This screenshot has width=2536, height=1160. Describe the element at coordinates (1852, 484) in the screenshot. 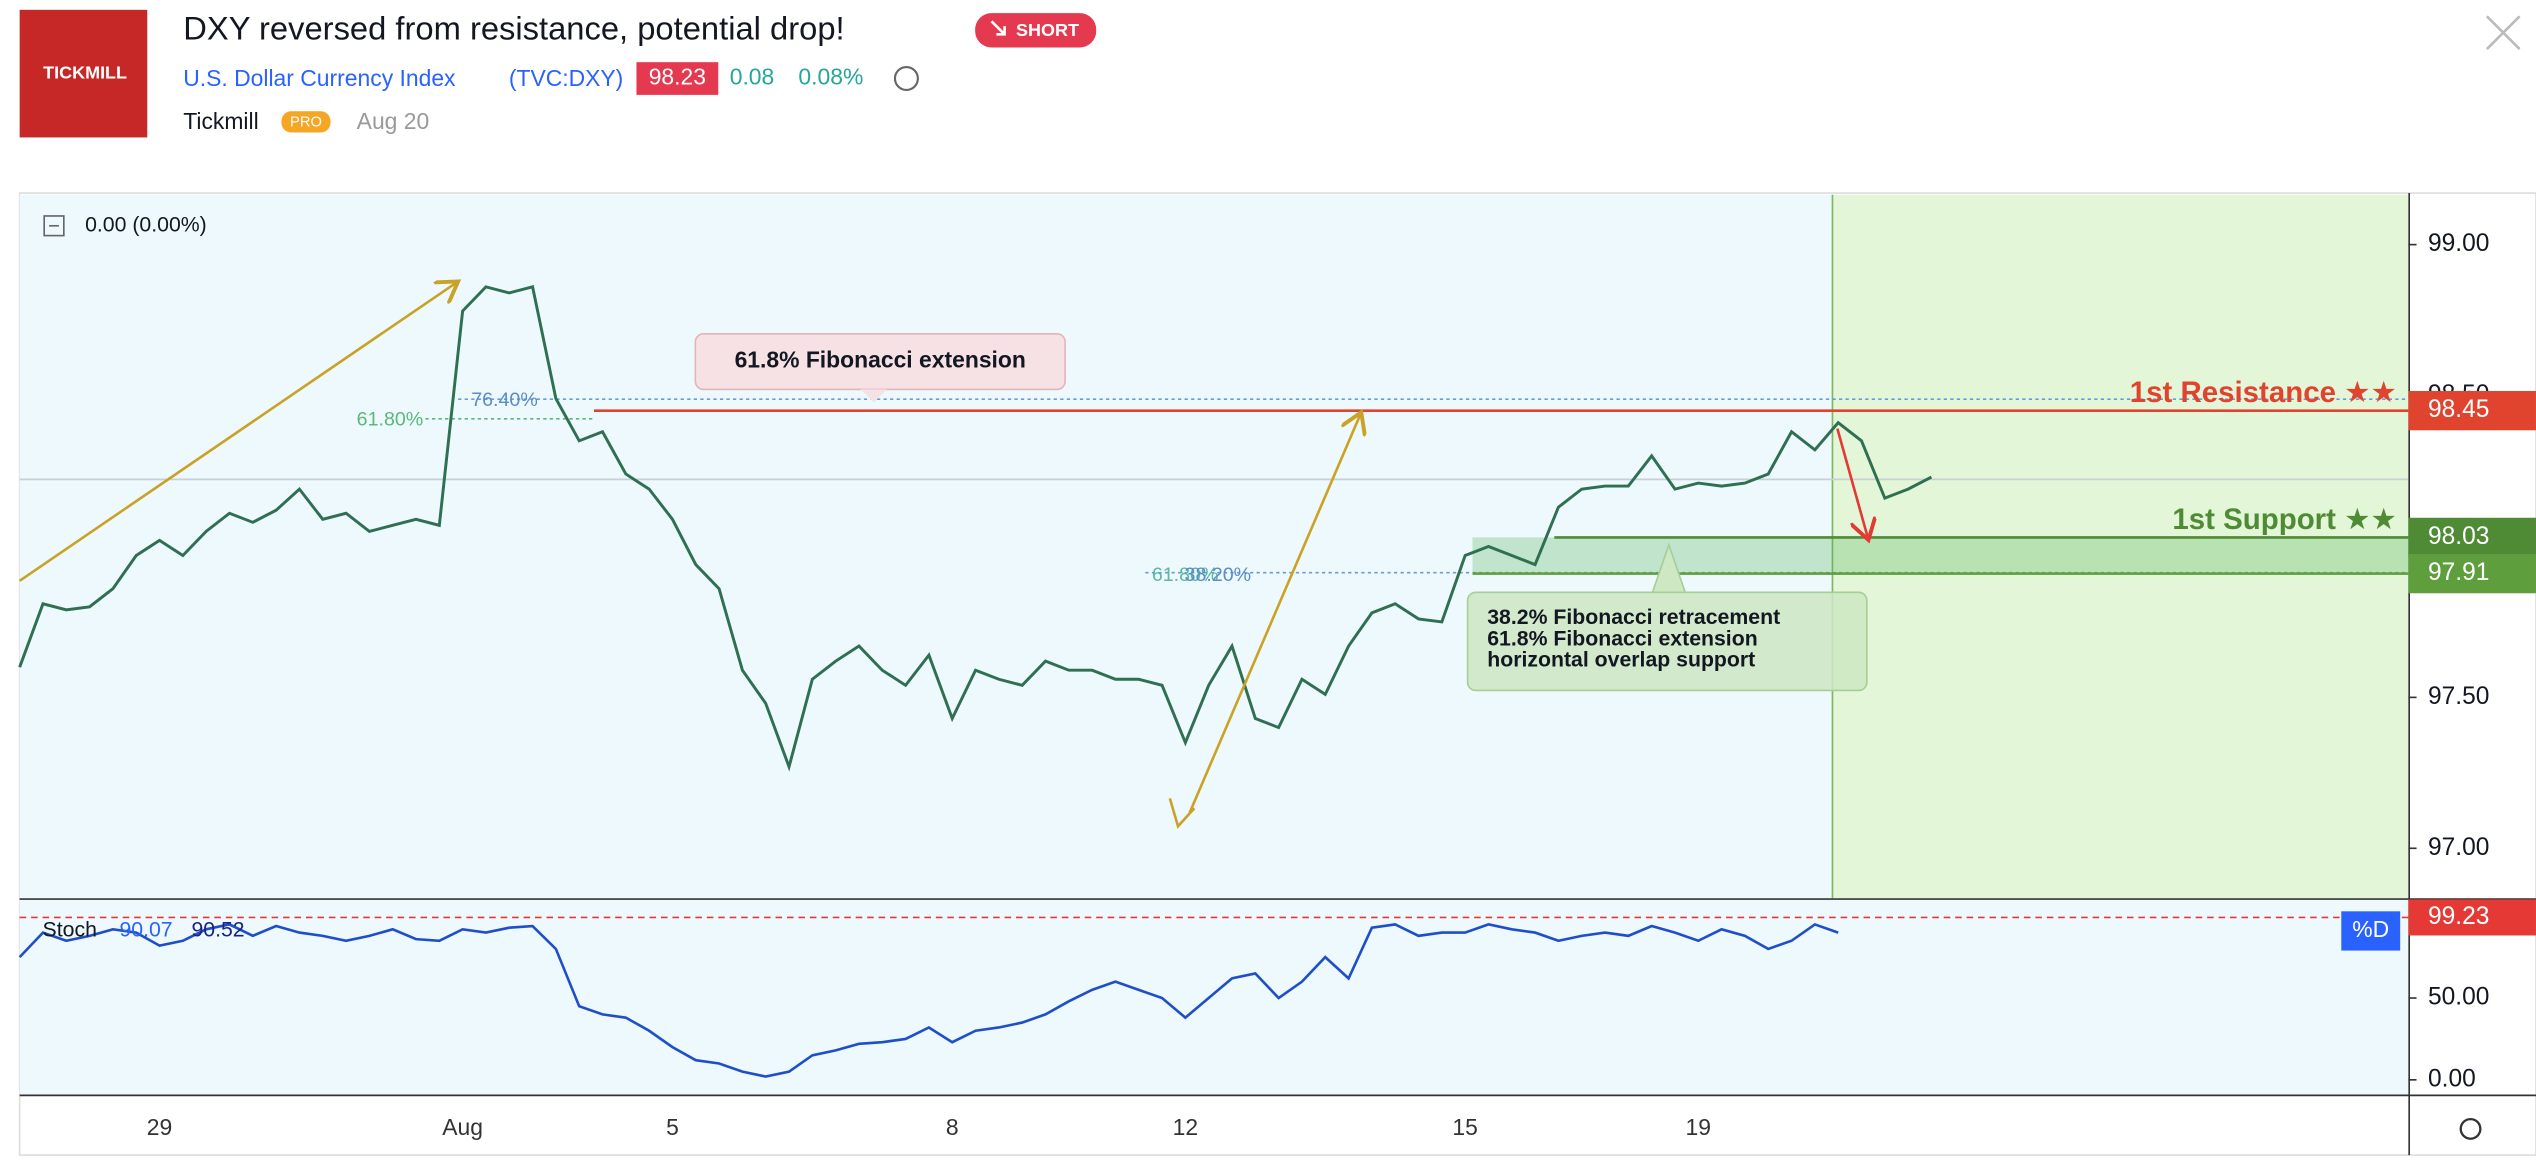

I see `drop-arrow` at that location.